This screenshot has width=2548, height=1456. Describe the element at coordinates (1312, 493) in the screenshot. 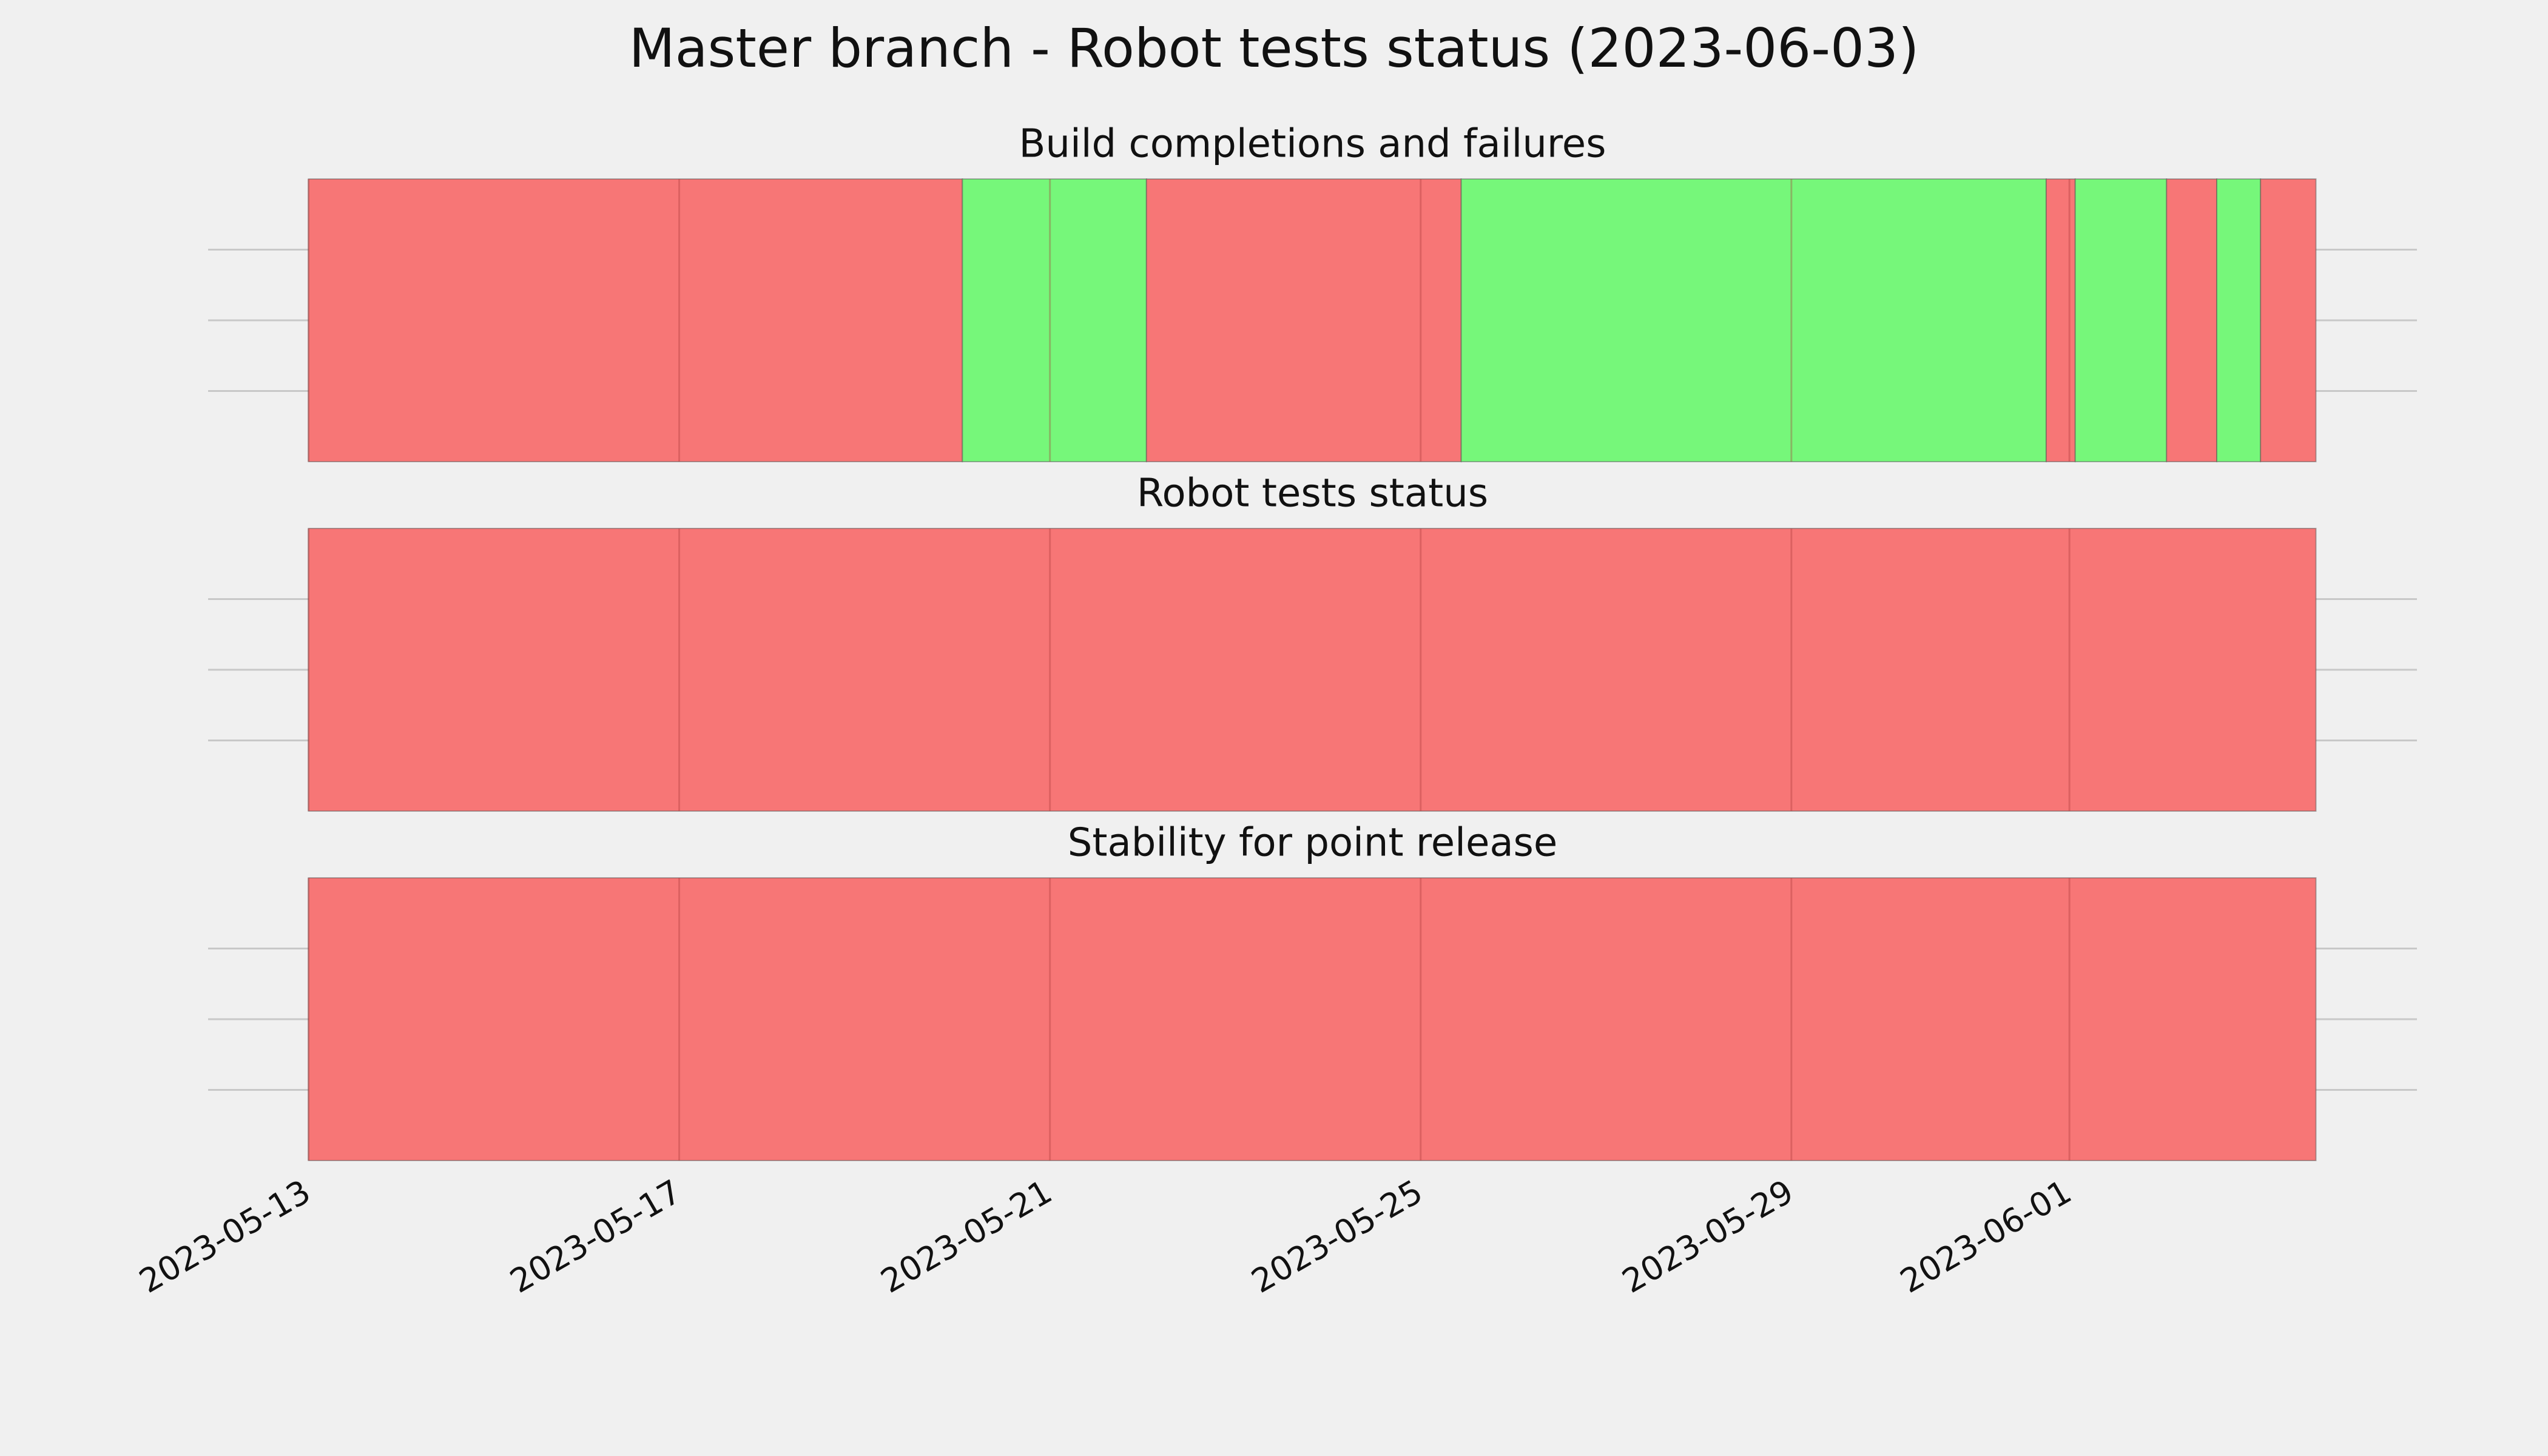

I see `panel-title: Robot tests status` at that location.